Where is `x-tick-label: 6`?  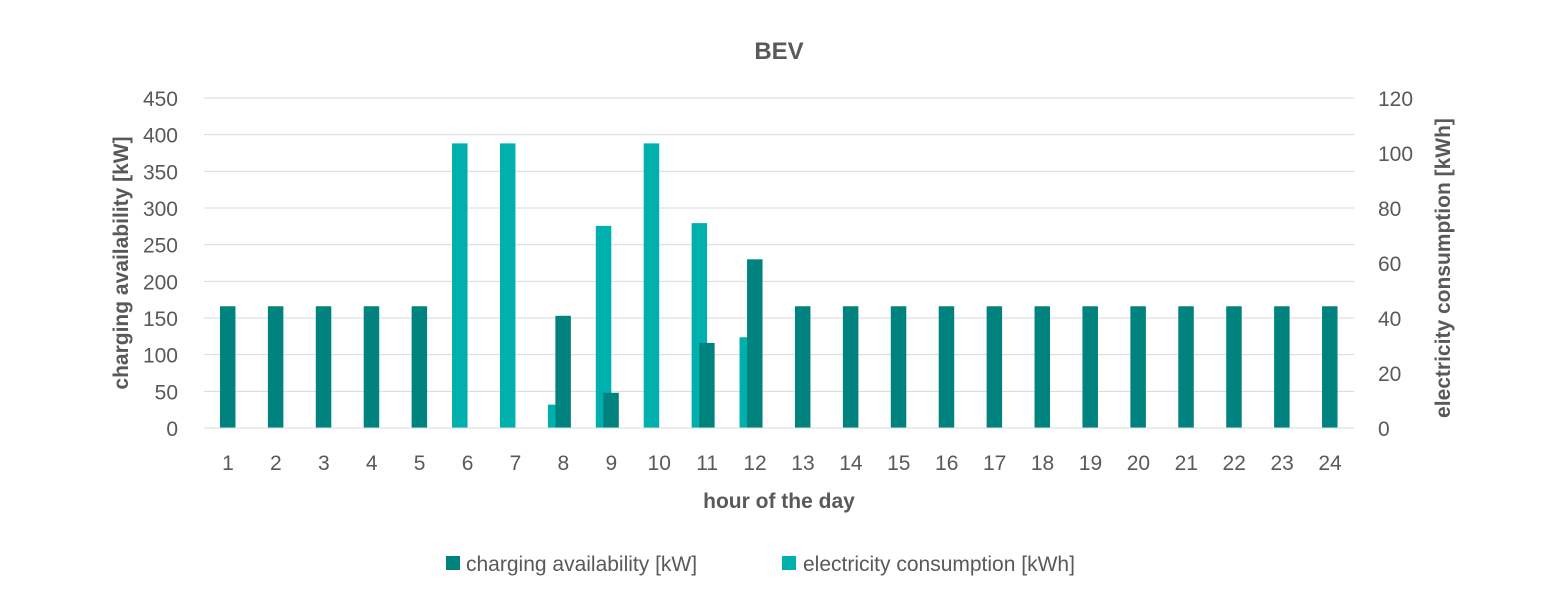
x-tick-label: 6 is located at coordinates (468, 463).